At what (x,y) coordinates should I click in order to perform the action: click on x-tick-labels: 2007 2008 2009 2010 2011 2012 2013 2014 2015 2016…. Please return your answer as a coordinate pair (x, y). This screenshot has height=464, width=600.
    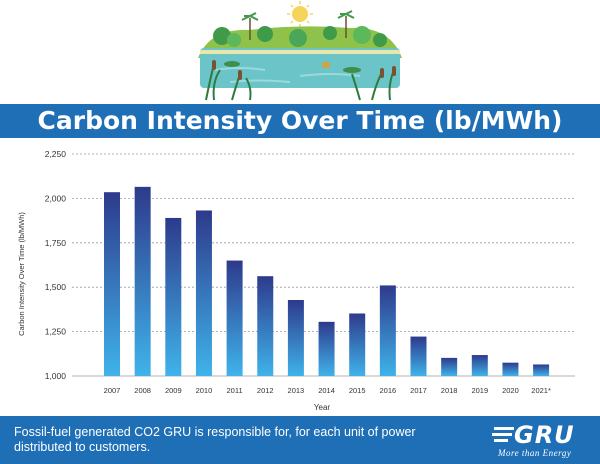
    Looking at the image, I should click on (327, 390).